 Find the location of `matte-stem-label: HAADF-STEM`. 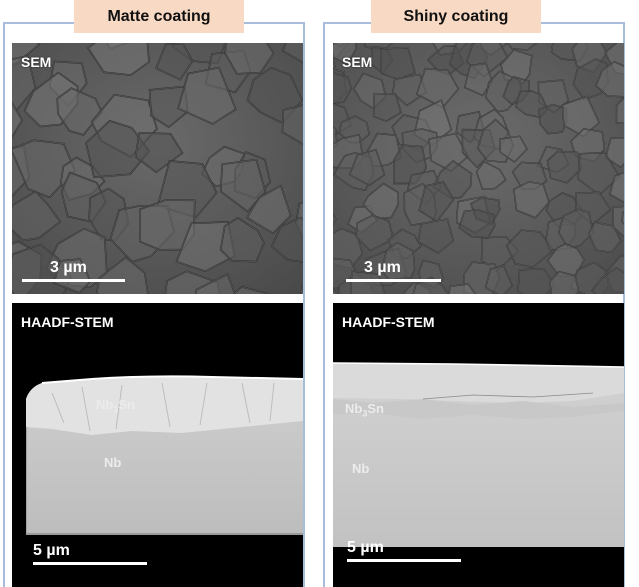

matte-stem-label: HAADF-STEM is located at coordinates (67, 322).